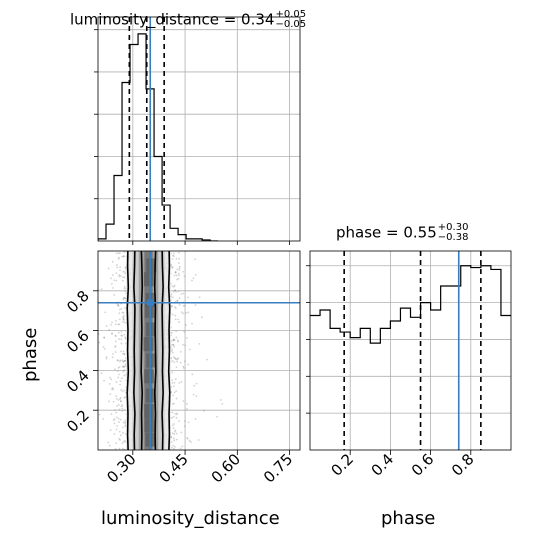  Describe the element at coordinates (78, 421) in the screenshot. I see `scatter-y-tick-label-0: 0.2` at that location.